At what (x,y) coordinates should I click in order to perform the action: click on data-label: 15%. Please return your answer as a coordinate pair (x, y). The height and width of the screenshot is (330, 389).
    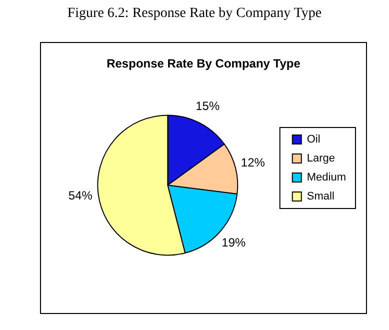
    Looking at the image, I should click on (208, 106).